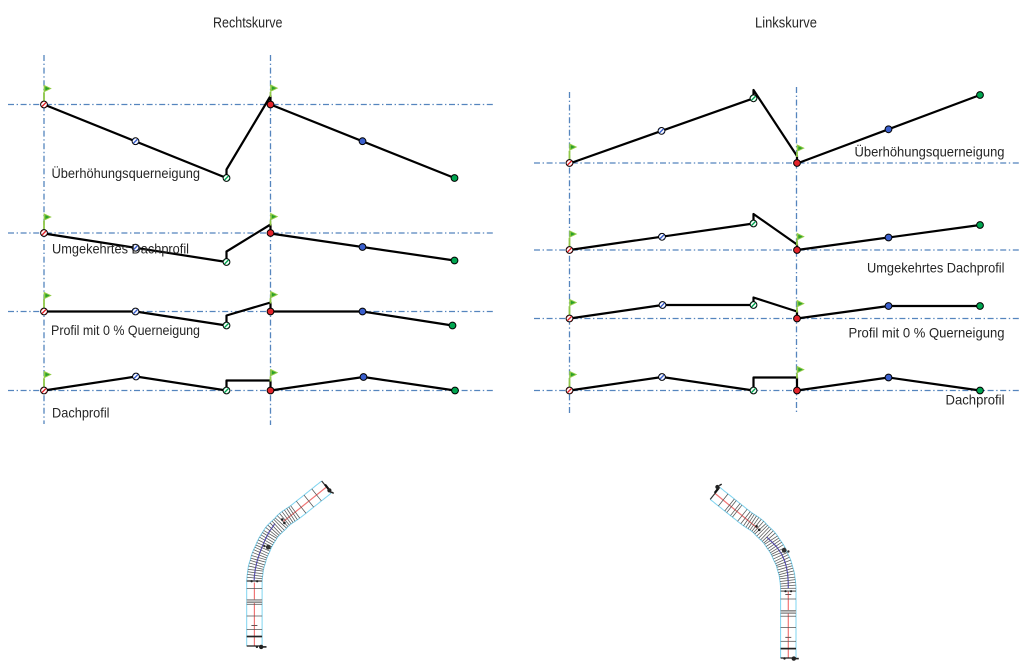  I want to click on svg-text: Rechtskurve, so click(248, 23).